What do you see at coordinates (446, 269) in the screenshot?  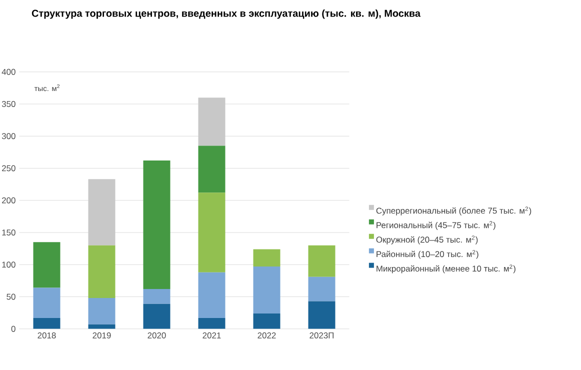 I see `legend-label: Микрорайонный (менее 10 тыс. м$^{2}$)` at bounding box center [446, 269].